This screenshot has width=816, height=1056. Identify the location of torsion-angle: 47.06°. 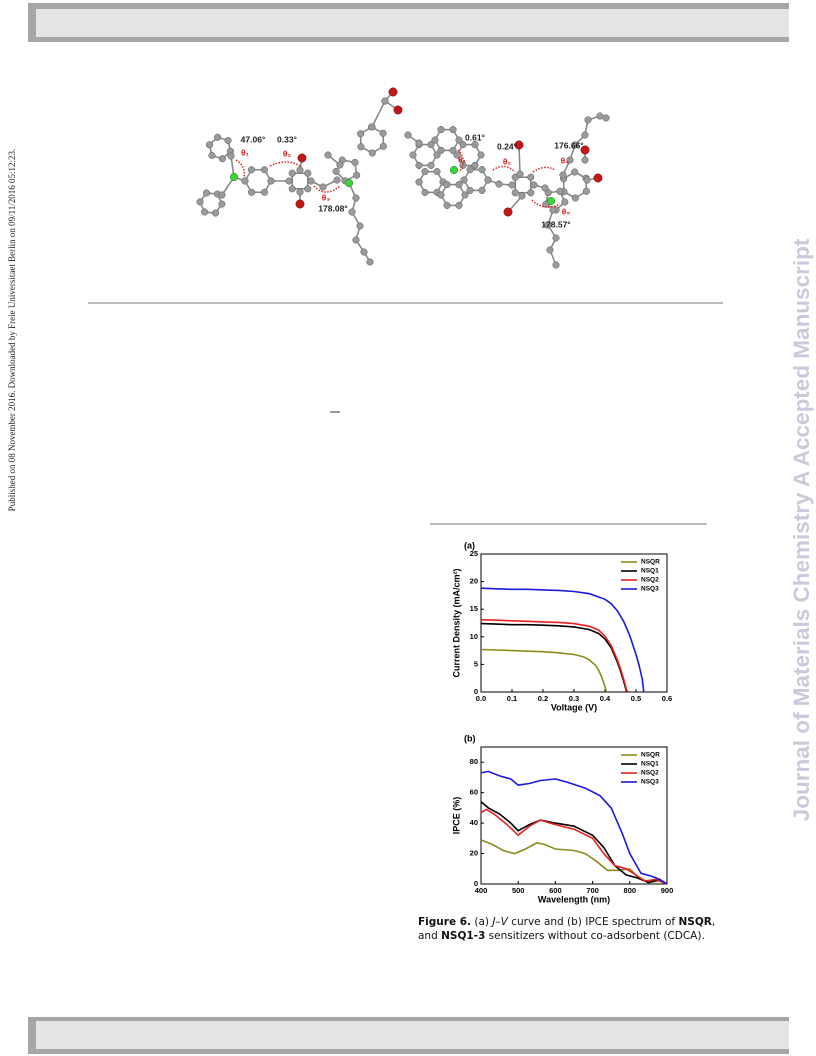
(253, 139).